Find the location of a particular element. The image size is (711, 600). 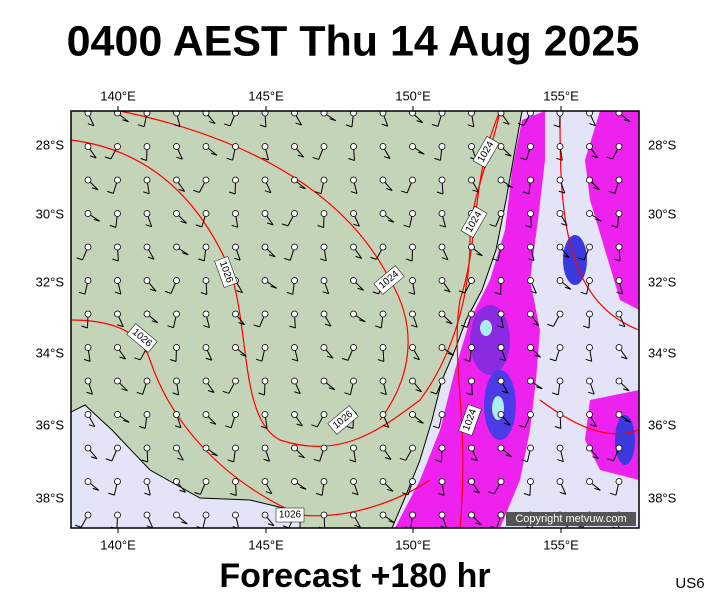

latitude-label: 28°S is located at coordinates (50, 144).